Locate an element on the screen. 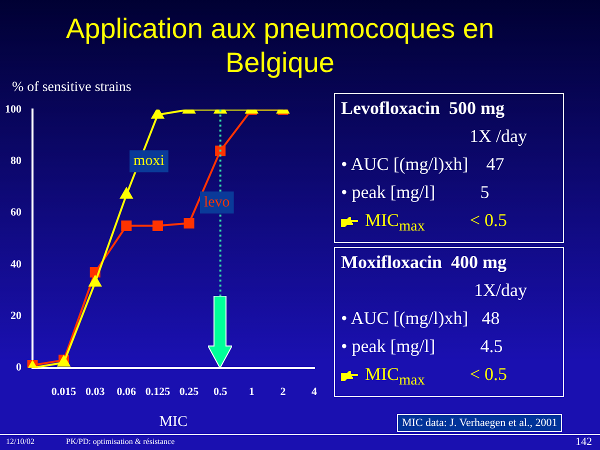 This screenshot has height=450, width=600. y-axis-title: % of sensitive strains is located at coordinates (72, 88).